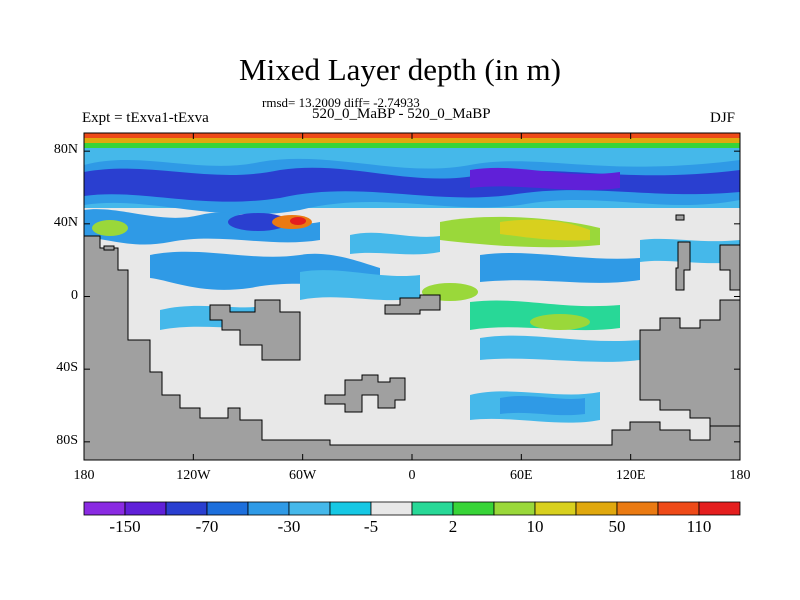 Image resolution: width=800 pixels, height=600 pixels. Describe the element at coordinates (521, 475) in the screenshot. I see `x-tick-label: 60E` at that location.